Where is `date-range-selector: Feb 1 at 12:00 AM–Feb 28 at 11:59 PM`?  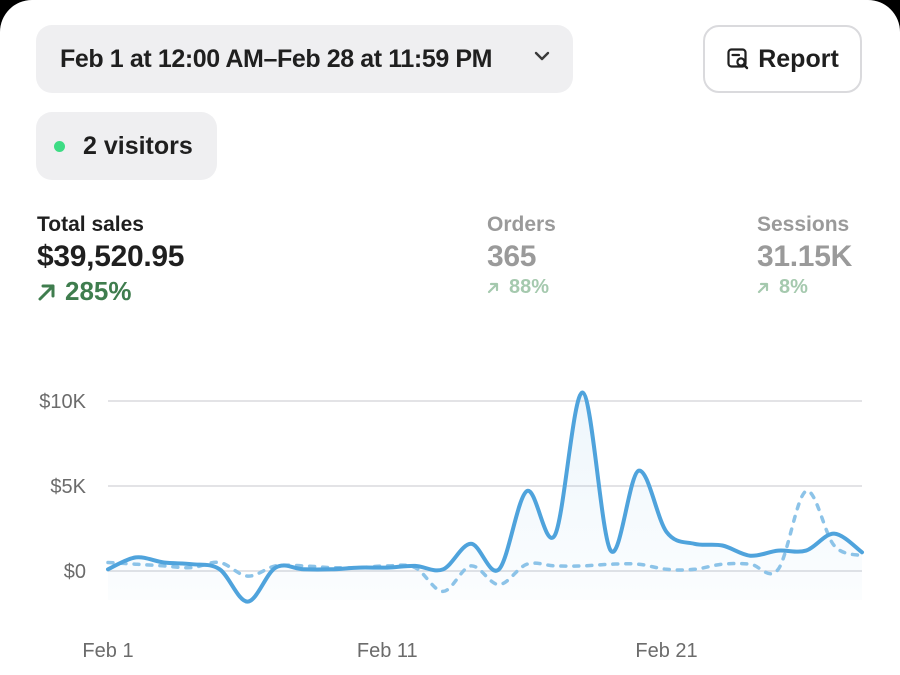 date-range-selector: Feb 1 at 12:00 AM–Feb 28 at 11:59 PM is located at coordinates (304, 59).